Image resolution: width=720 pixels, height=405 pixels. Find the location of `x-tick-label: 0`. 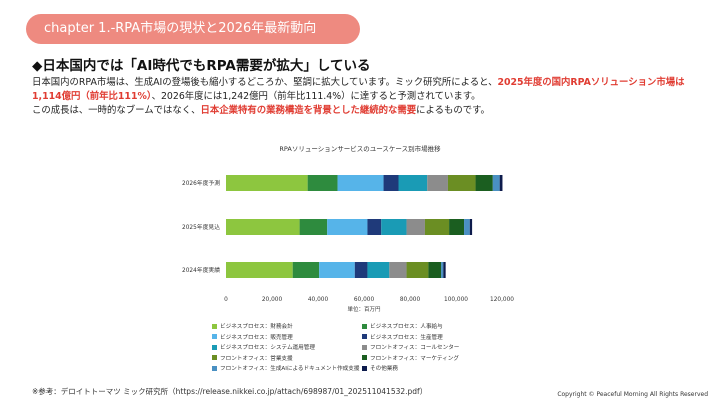

x-tick-label: 0 is located at coordinates (226, 300).